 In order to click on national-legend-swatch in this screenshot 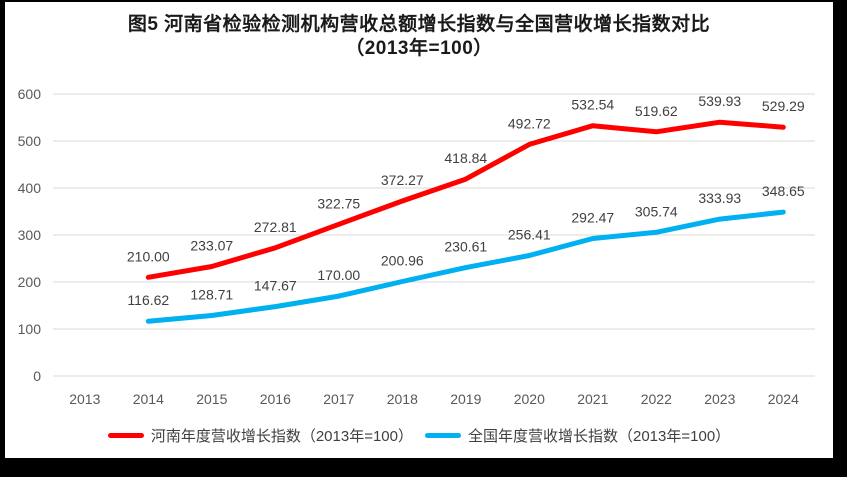, I will do `click(443, 435)`.